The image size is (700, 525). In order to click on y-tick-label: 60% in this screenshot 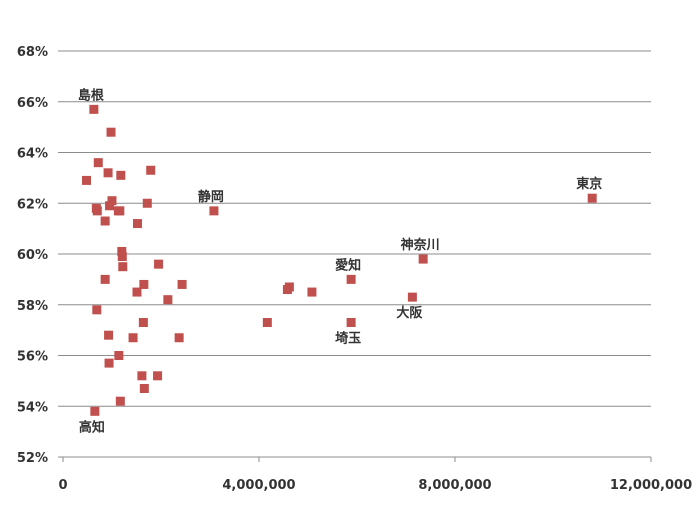, I will do `click(32, 255)`.